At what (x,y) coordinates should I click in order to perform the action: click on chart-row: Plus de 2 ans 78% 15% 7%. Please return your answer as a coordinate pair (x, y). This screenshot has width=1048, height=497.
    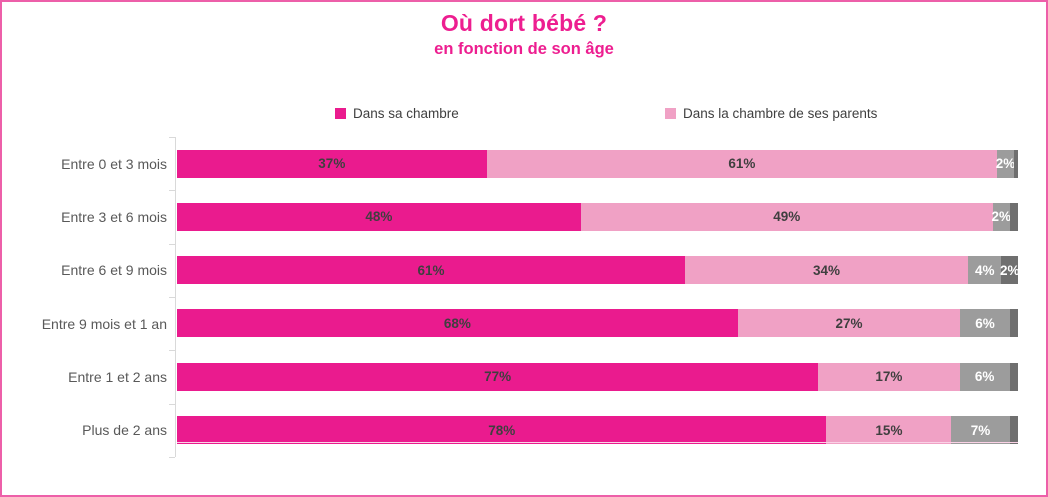
    Looking at the image, I should click on (514, 430).